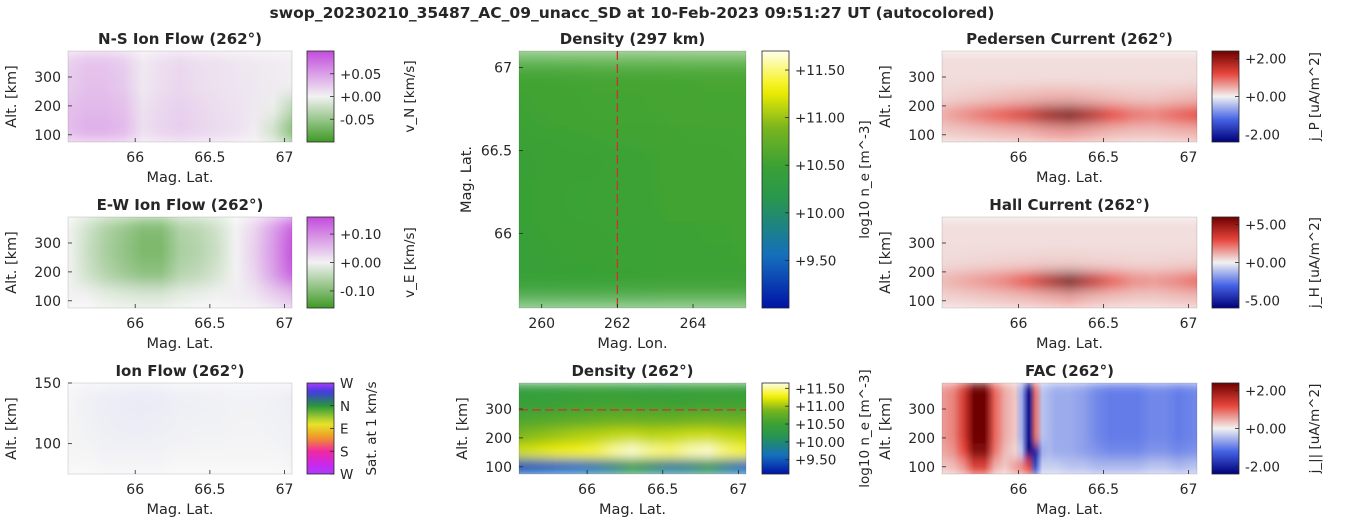 The width and height of the screenshot is (1350, 525). What do you see at coordinates (496, 151) in the screenshot?
I see `y-tick-label: 66.5` at bounding box center [496, 151].